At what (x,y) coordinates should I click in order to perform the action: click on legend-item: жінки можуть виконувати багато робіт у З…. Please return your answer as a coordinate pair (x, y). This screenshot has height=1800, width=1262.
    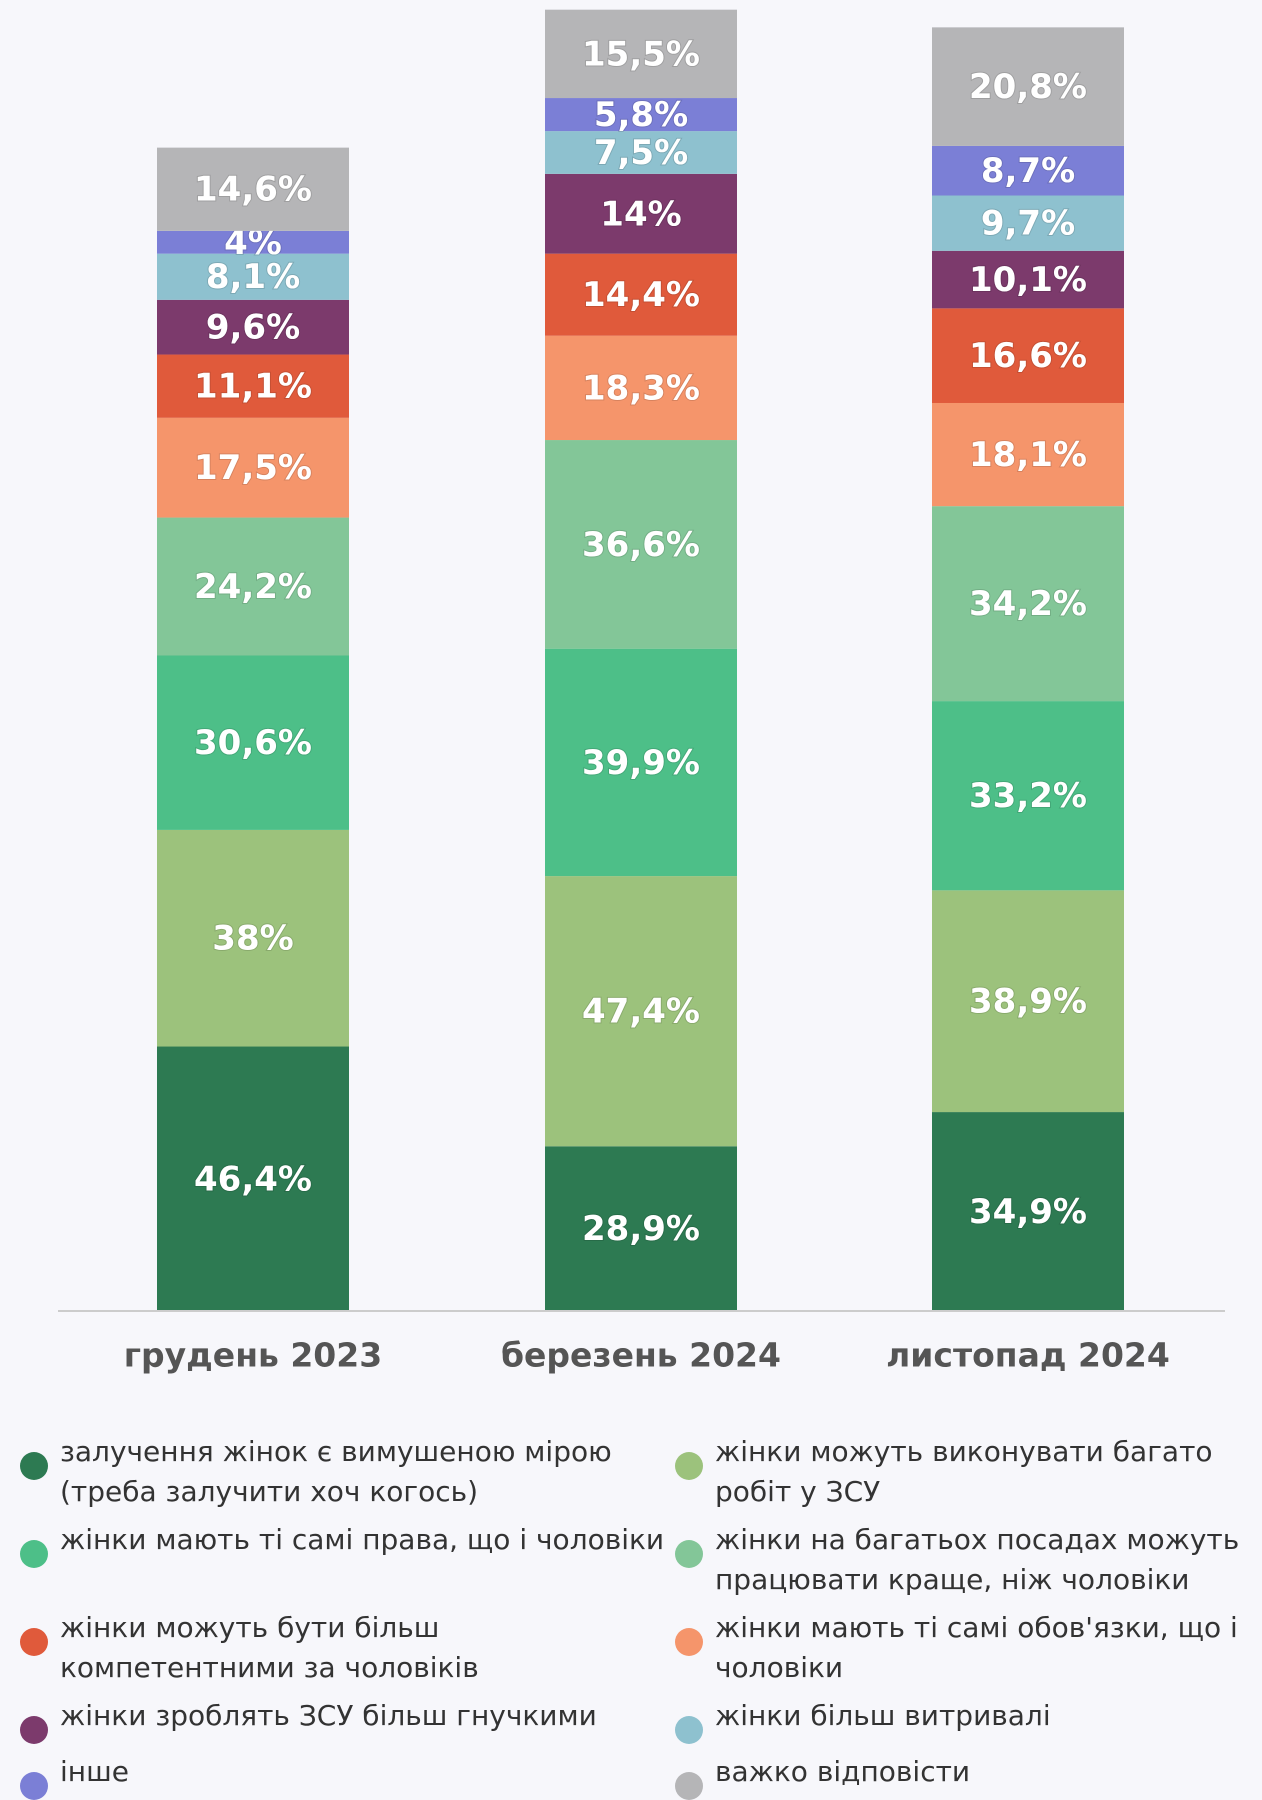
    Looking at the image, I should click on (967, 1472).